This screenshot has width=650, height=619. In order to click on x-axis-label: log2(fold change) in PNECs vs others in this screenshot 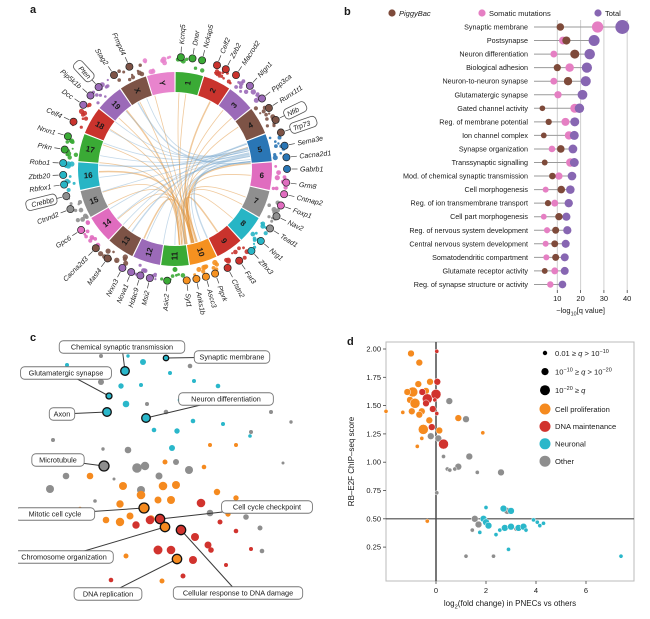, I will do `click(510, 604)`.